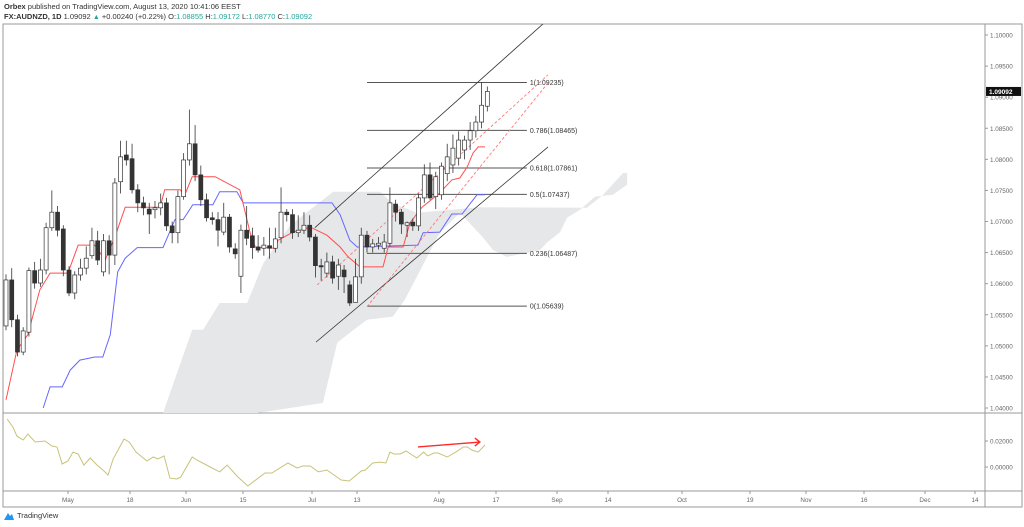 Image resolution: width=1024 pixels, height=527 pixels. What do you see at coordinates (262, 16) in the screenshot?
I see `low-value: 1.08770` at bounding box center [262, 16].